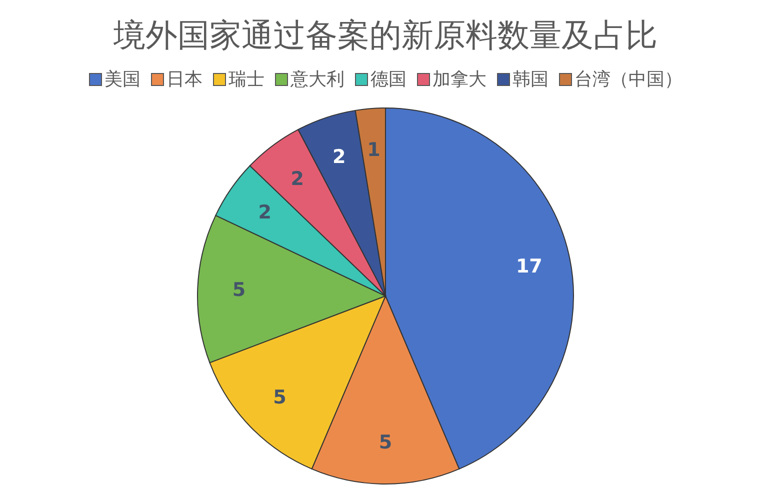  What do you see at coordinates (122, 79) in the screenshot?
I see `legend-label: 美国` at bounding box center [122, 79].